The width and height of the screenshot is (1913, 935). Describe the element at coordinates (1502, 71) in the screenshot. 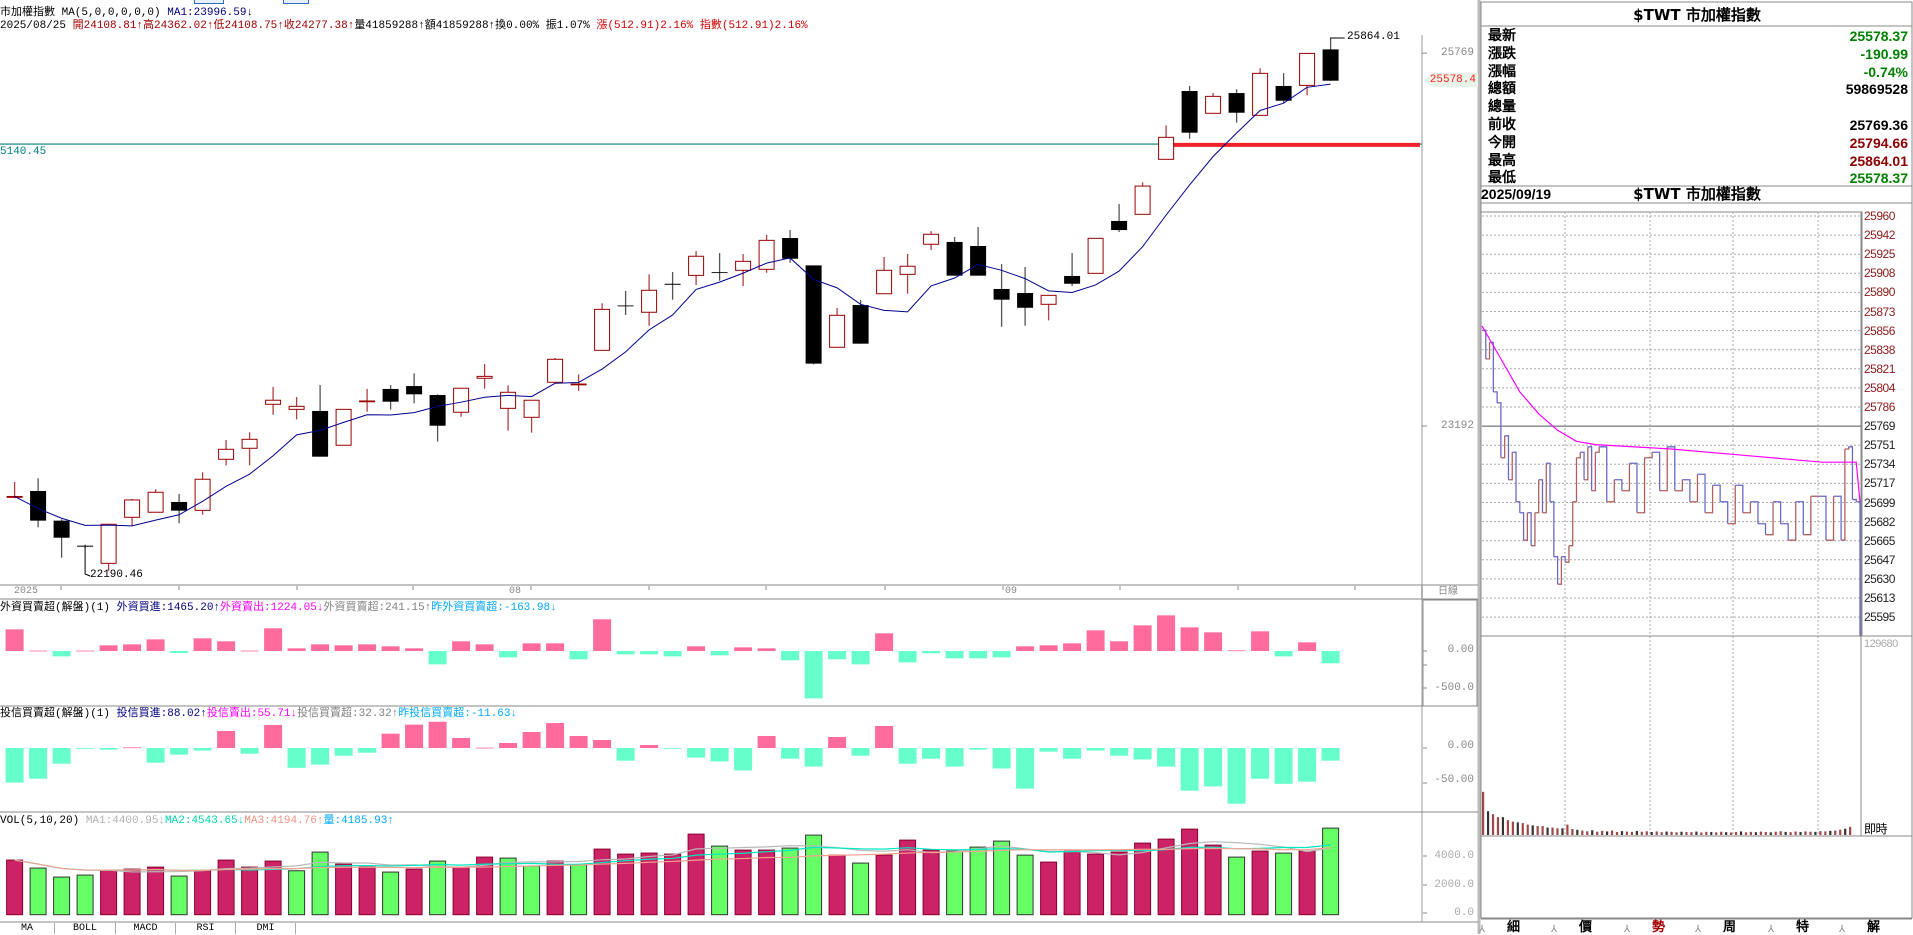

I see `quote-label: 漲幅` at that location.